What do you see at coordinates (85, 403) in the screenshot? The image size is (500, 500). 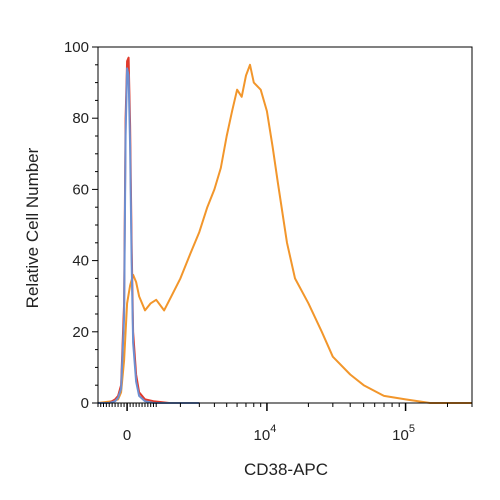 I see `y-tick-label: 0` at bounding box center [85, 403].